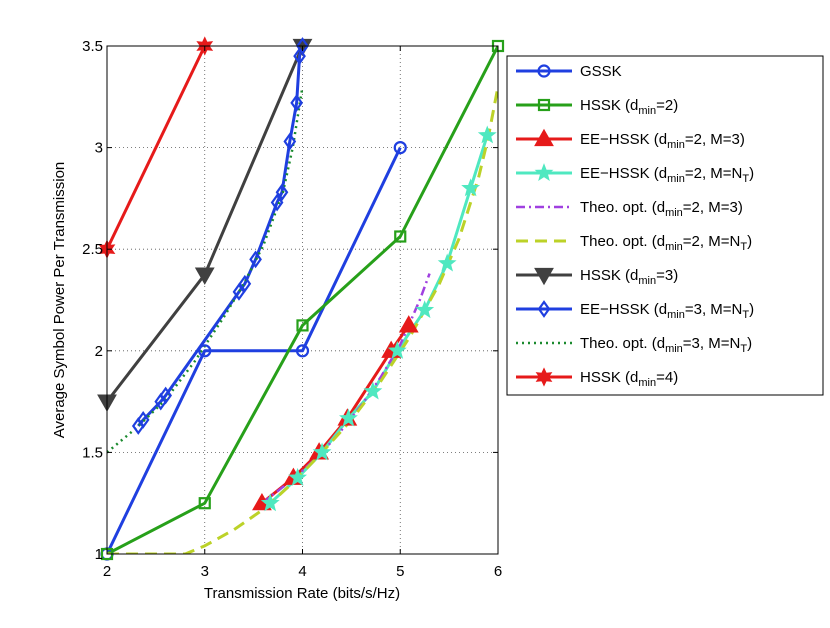 The height and width of the screenshot is (628, 830). What do you see at coordinates (667, 311) in the screenshot?
I see `legend-label: EE−HSSK (dmin=3, M=NT)` at bounding box center [667, 311].